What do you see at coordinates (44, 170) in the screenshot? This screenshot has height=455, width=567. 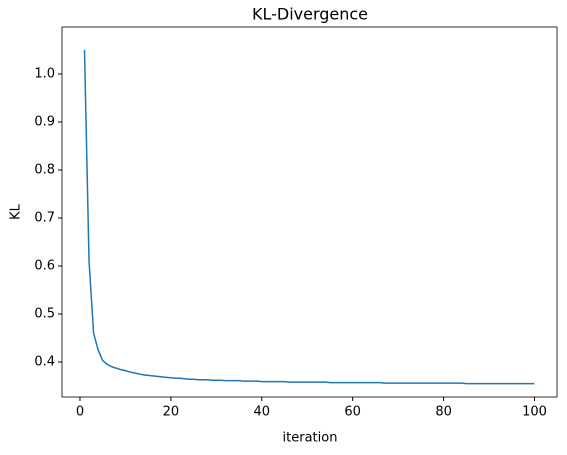 I see `y-tick-label: 0.8` at bounding box center [44, 170].